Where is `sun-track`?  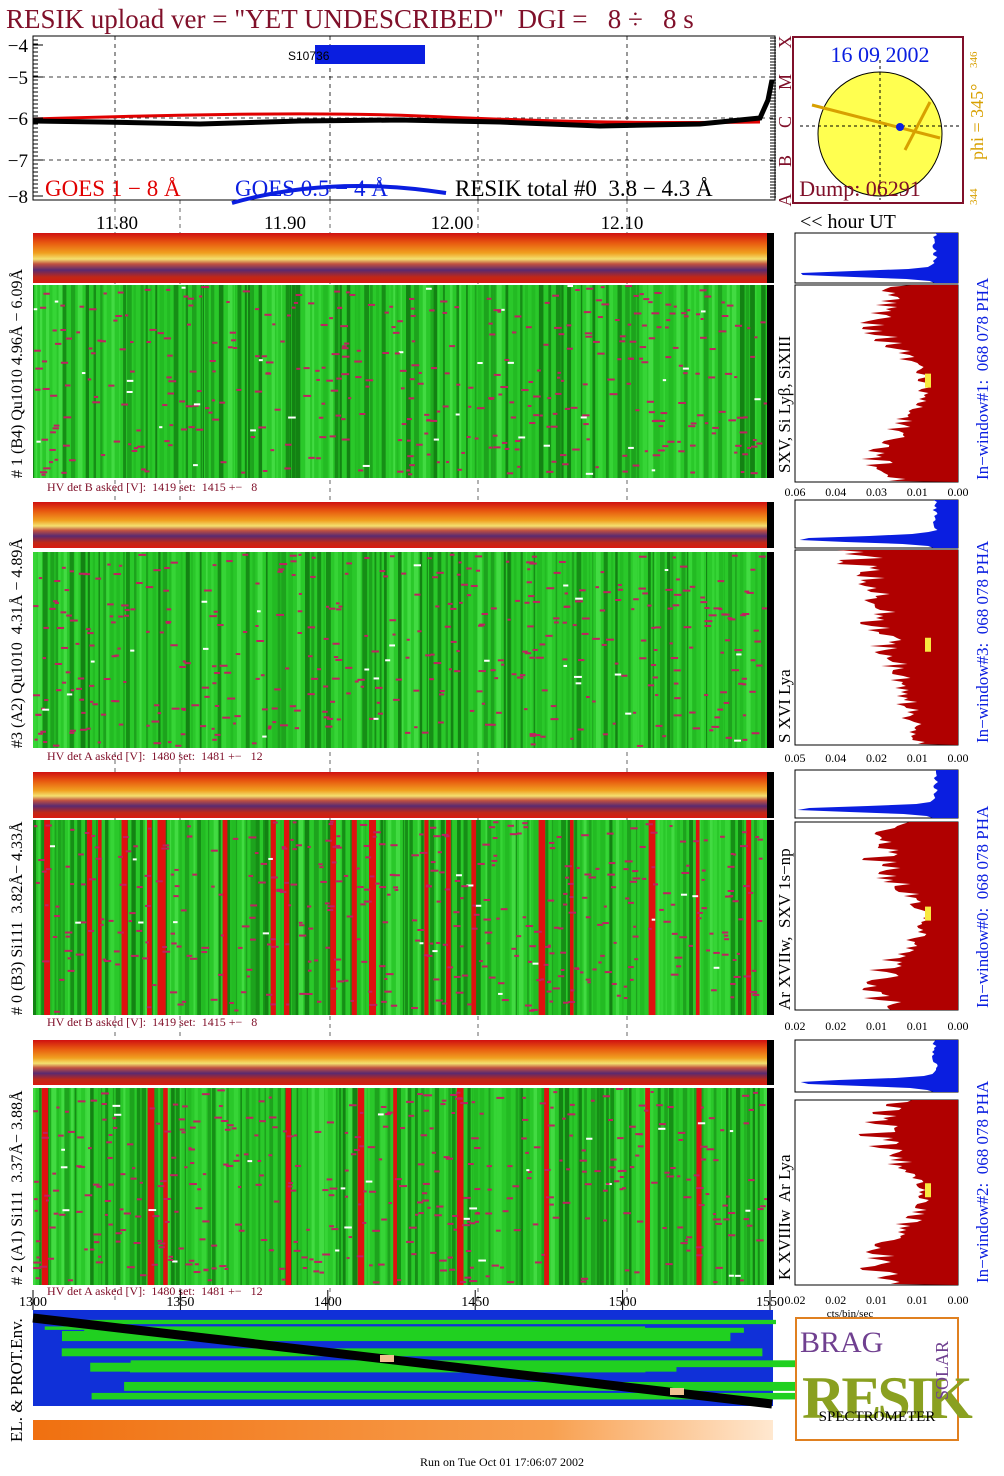 sun-track is located at coordinates (917, 126).